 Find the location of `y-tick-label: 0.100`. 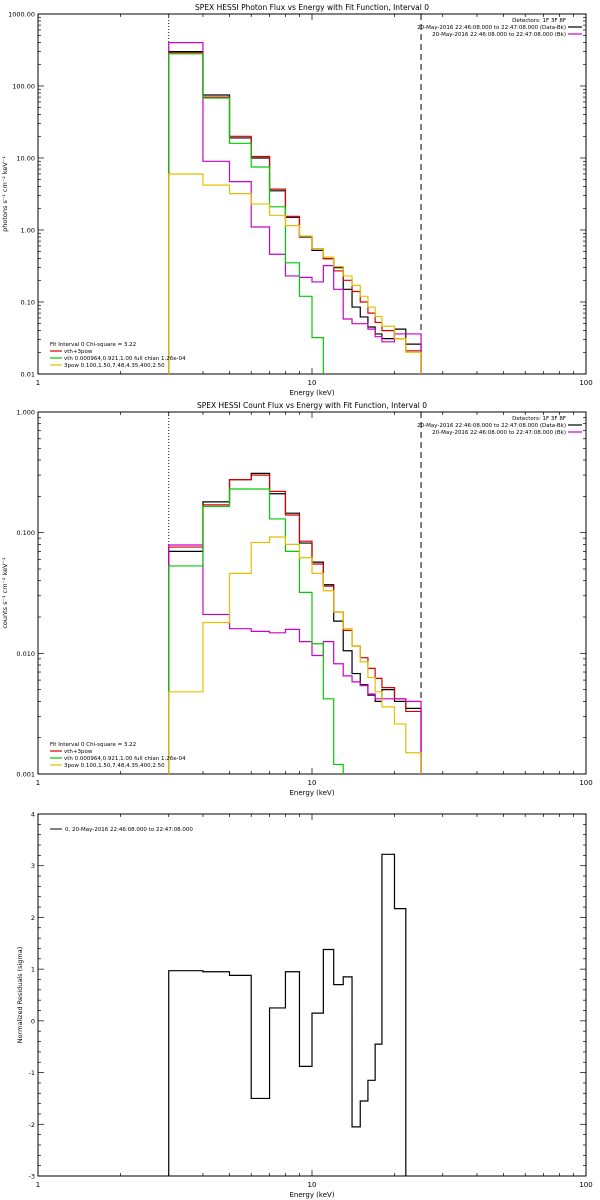

y-tick-label: 0.100 is located at coordinates (25, 533).